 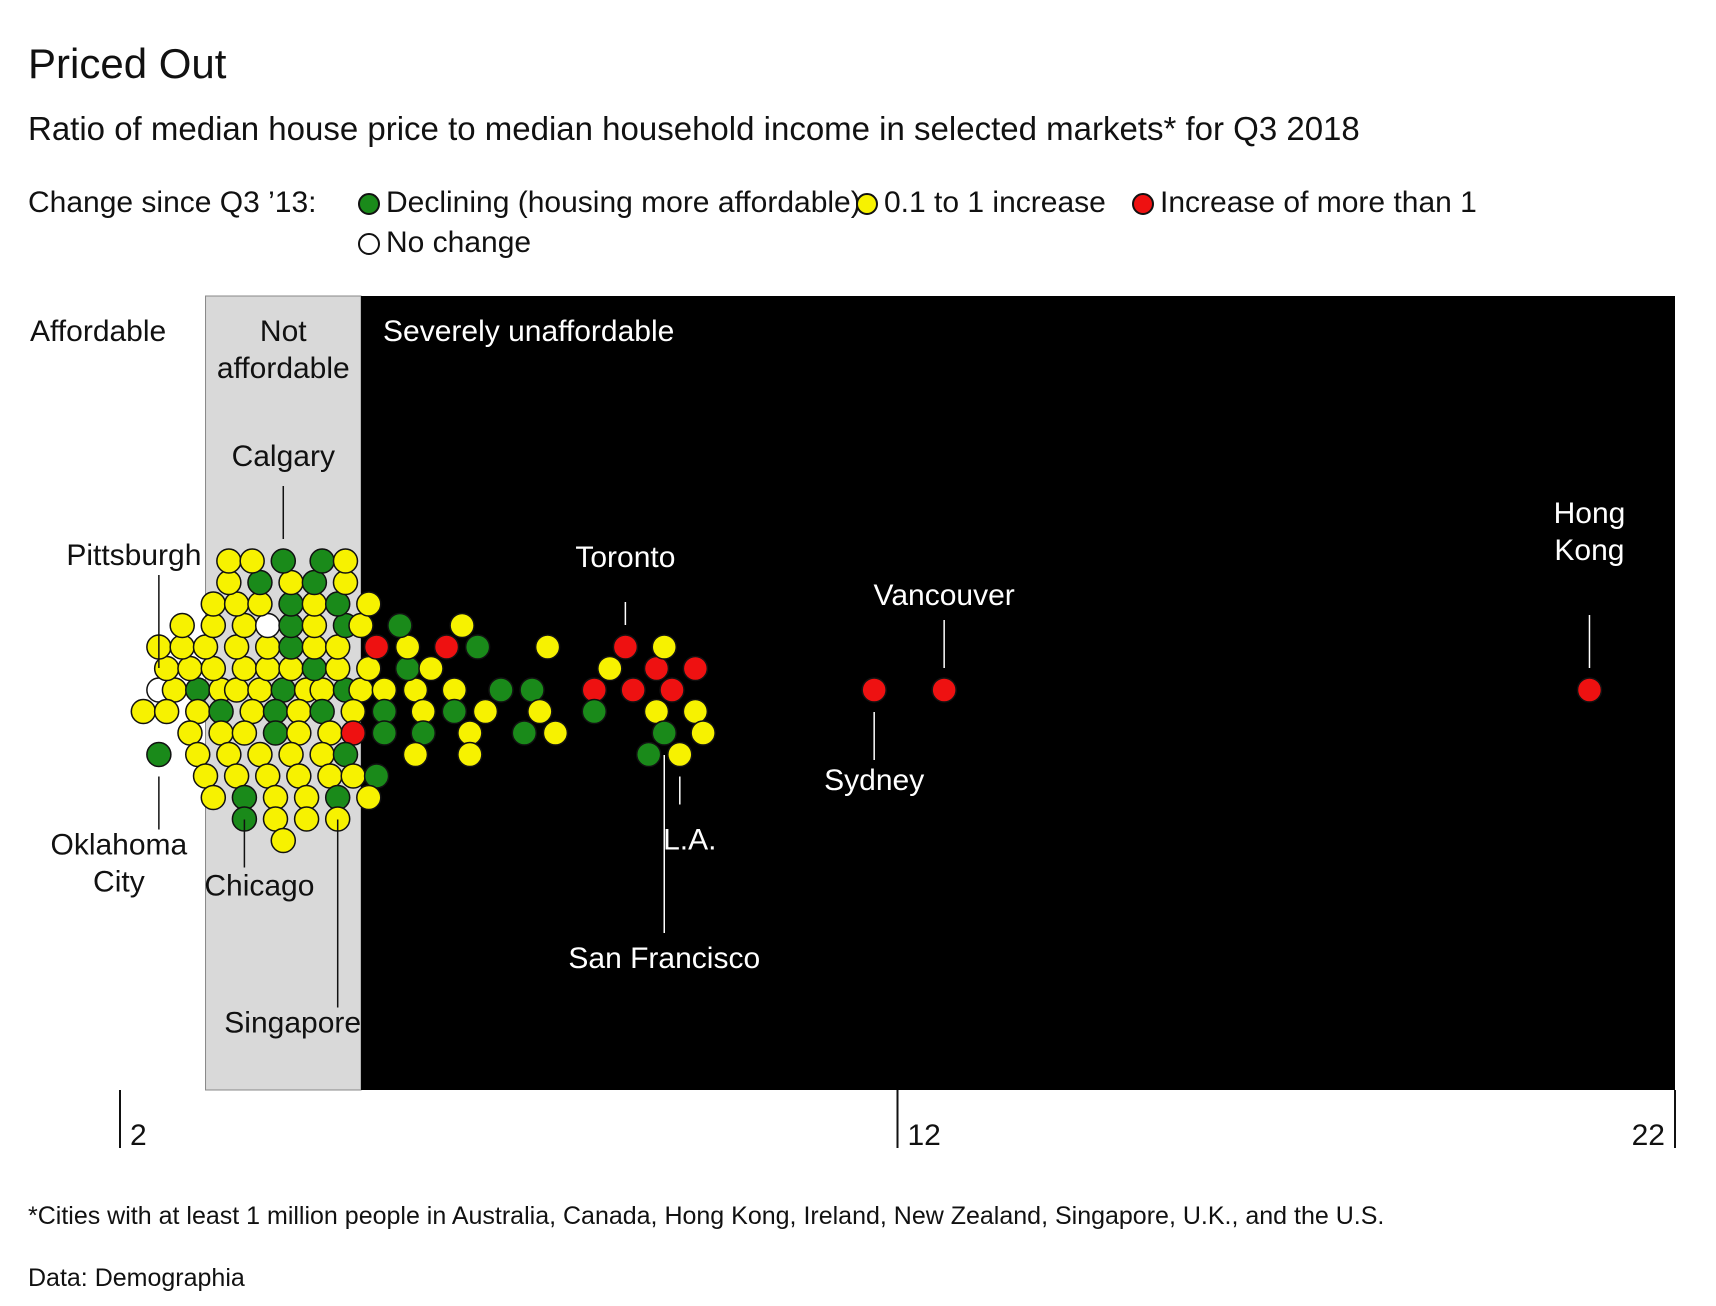 What do you see at coordinates (119, 864) in the screenshot?
I see `label-oklahoma-city: Oklahoma City` at bounding box center [119, 864].